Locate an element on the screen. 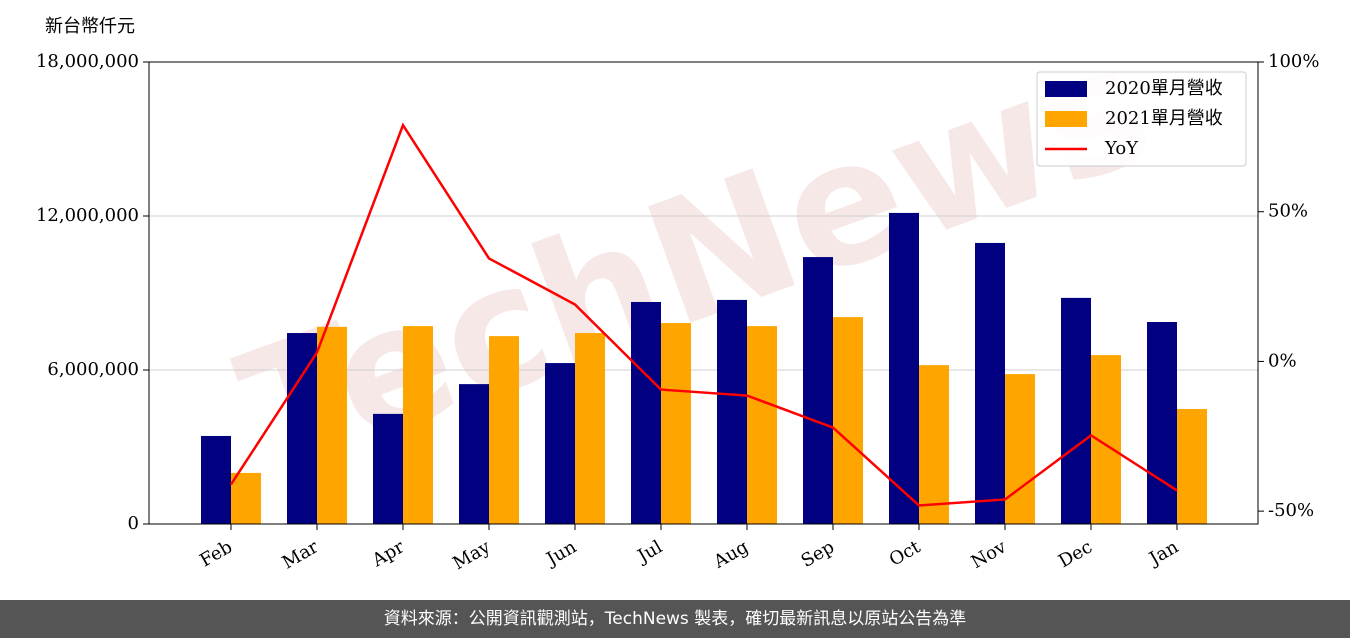  x-tick-label: Dec is located at coordinates (1075, 554).